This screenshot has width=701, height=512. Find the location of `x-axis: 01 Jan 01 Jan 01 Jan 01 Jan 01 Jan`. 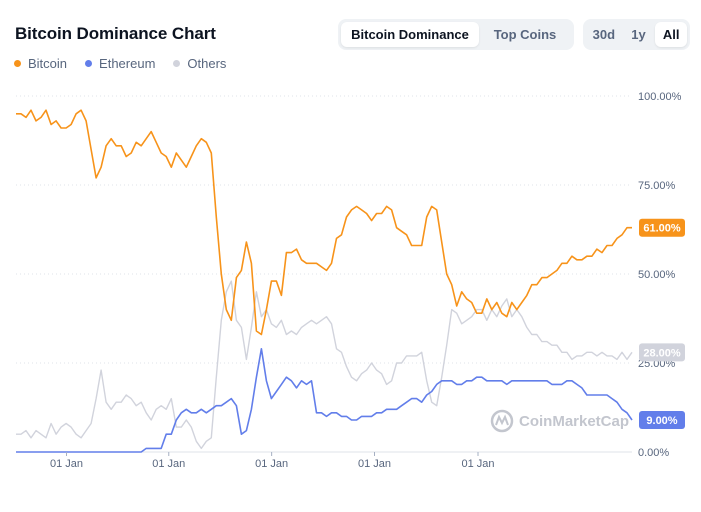

x-axis: 01 Jan 01 Jan 01 Jan 01 Jan 01 Jan is located at coordinates (272, 461).